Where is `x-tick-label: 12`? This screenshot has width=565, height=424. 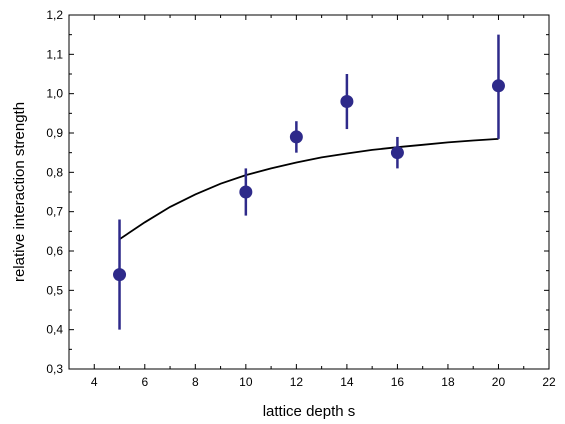
x-tick-label: 12 is located at coordinates (297, 382).